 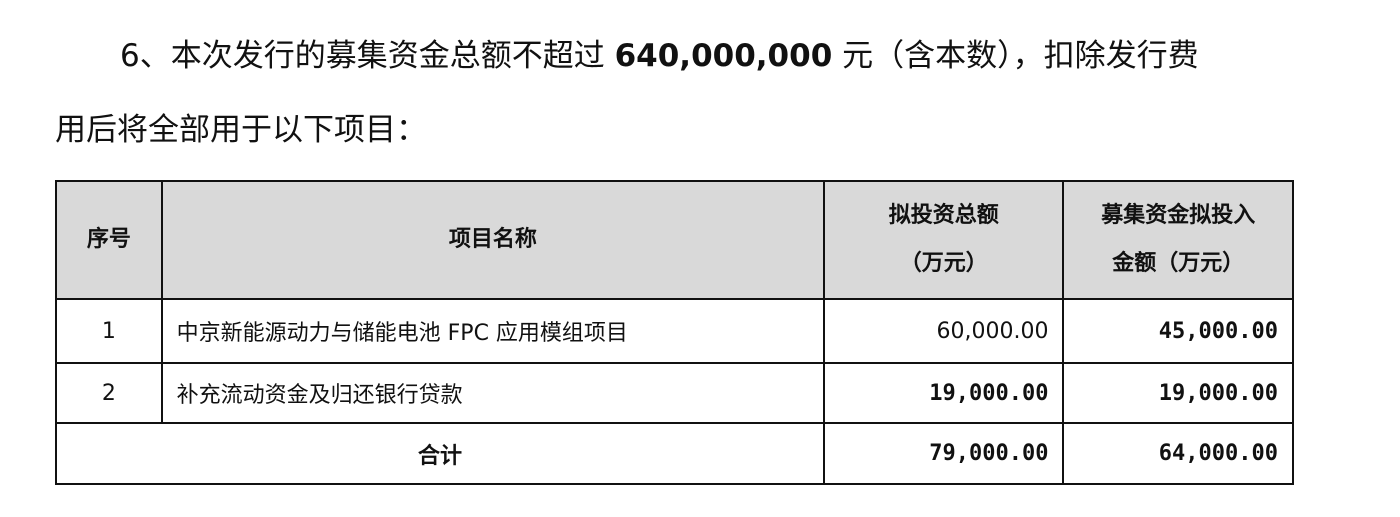 What do you see at coordinates (367, 56) in the screenshot?
I see `text: 6、本次发行的募集资金总额不超过` at bounding box center [367, 56].